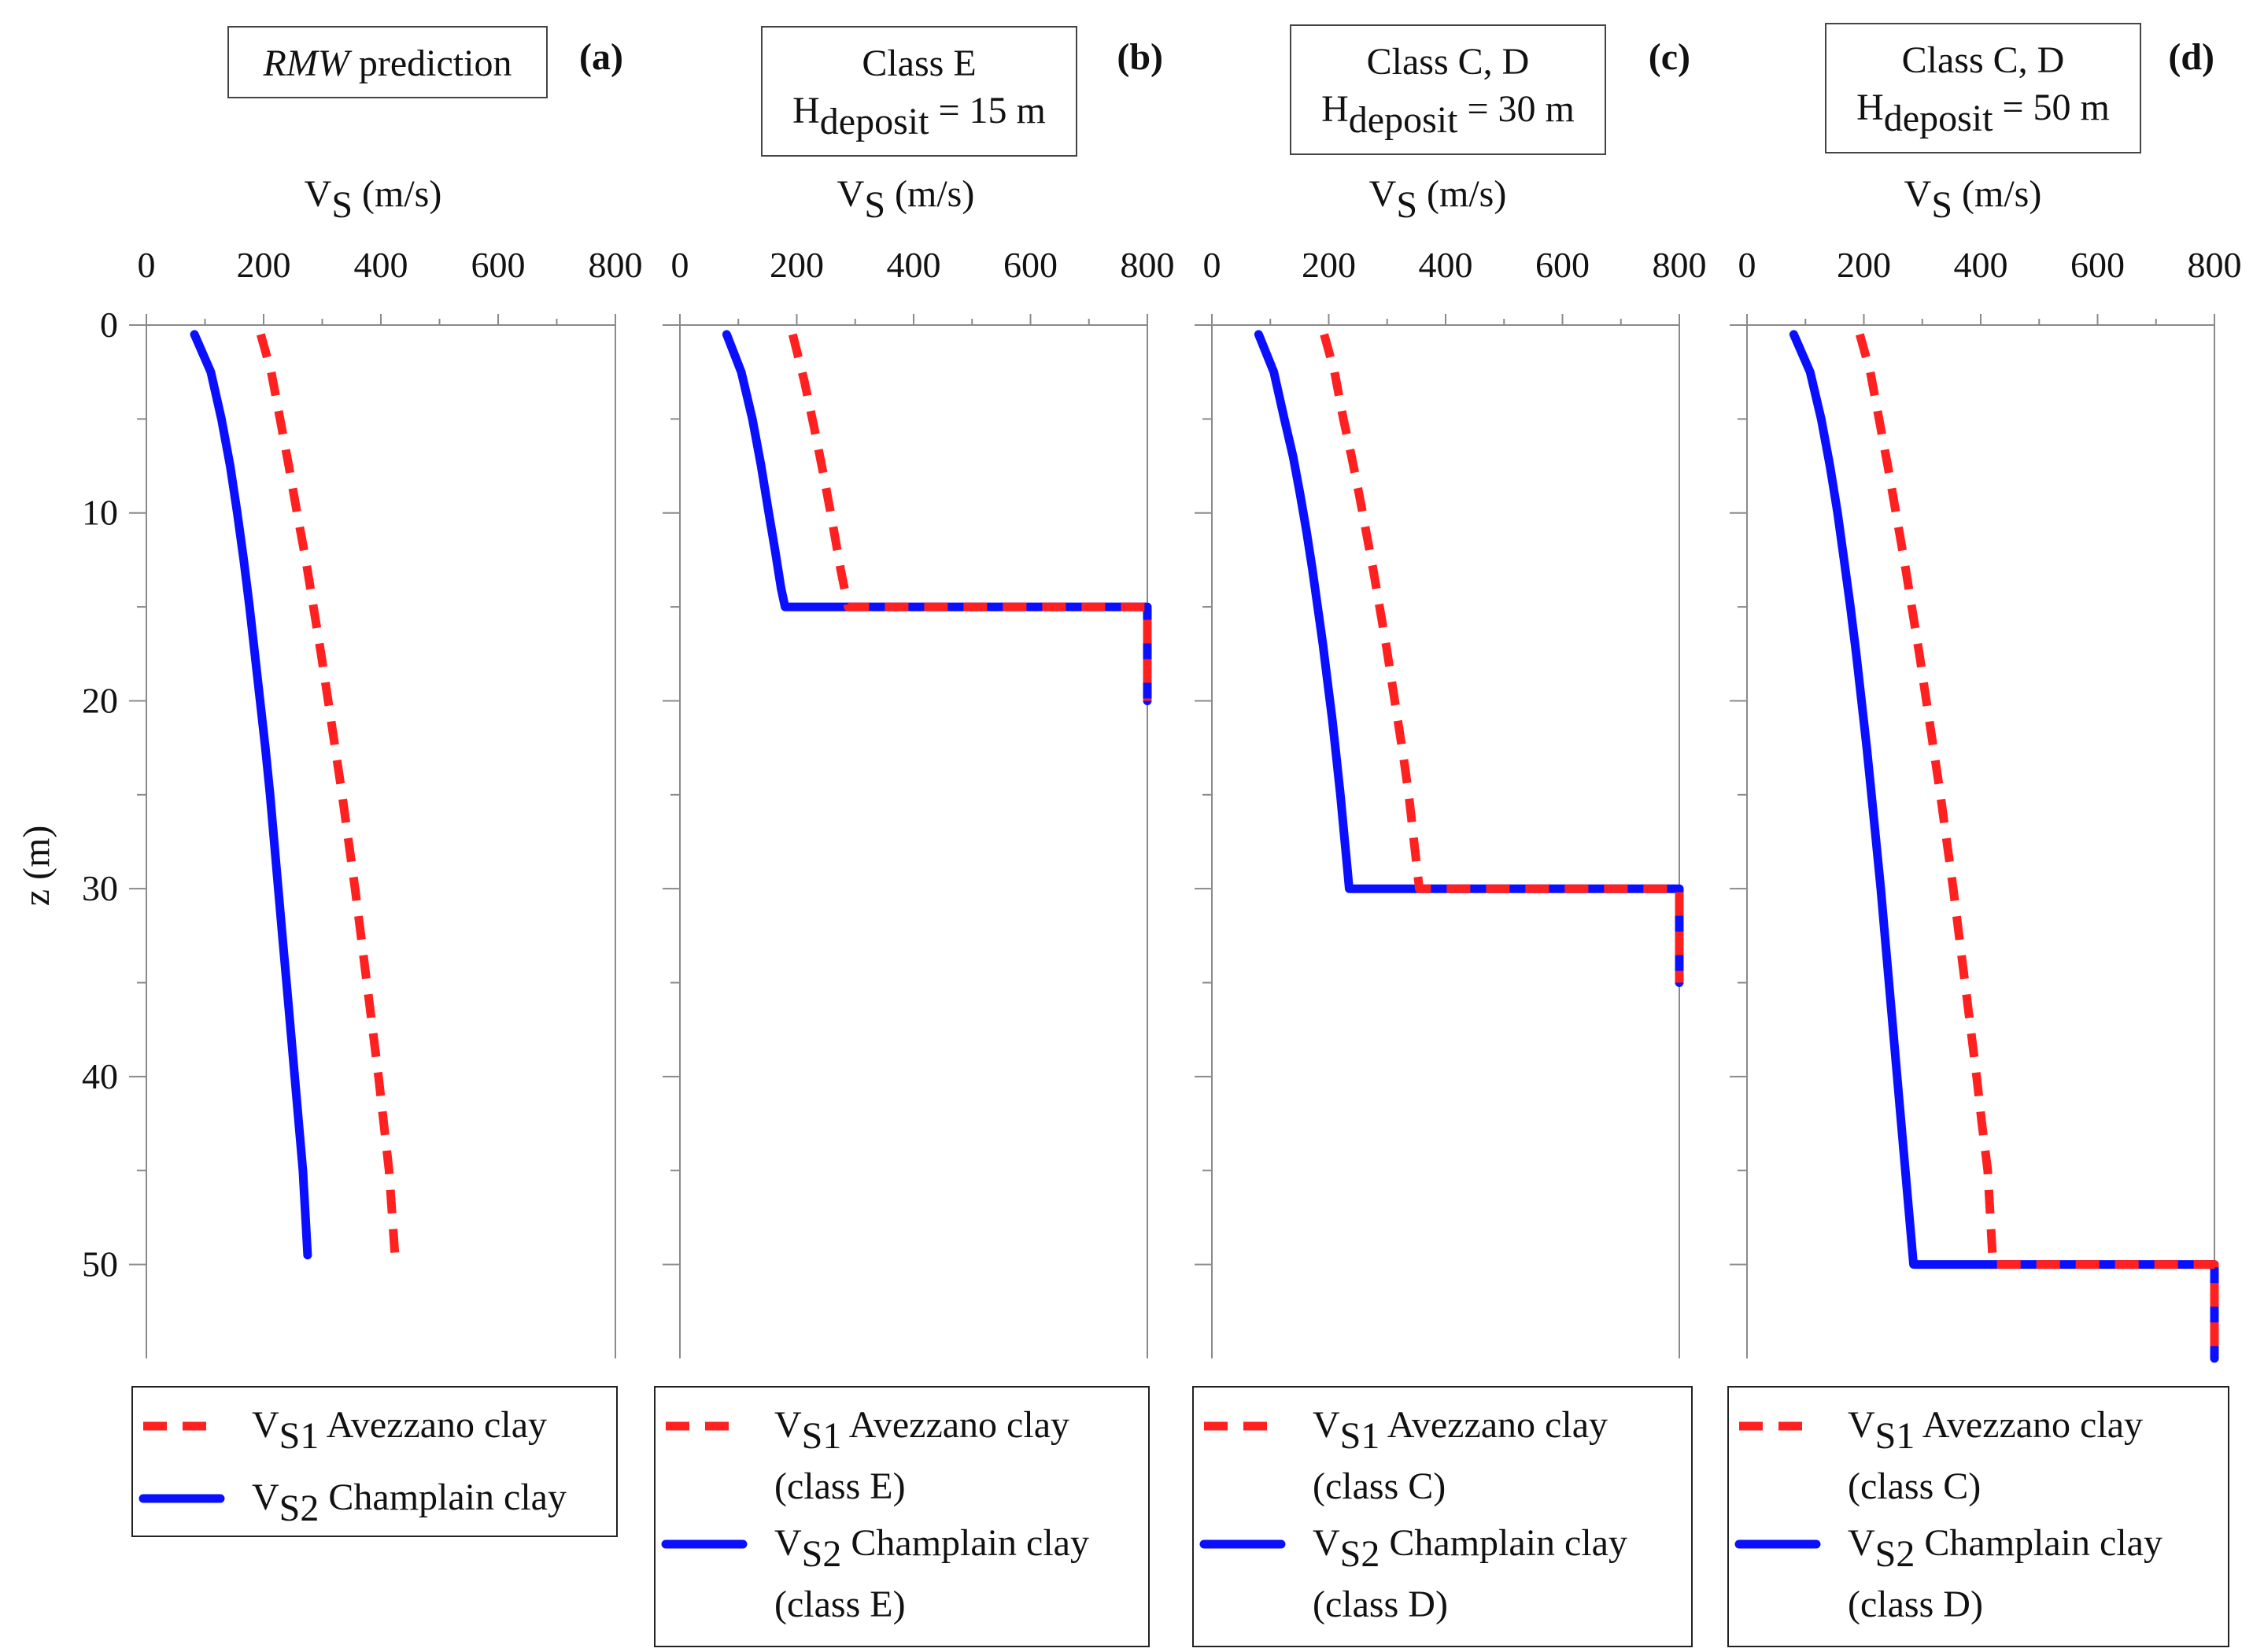 The width and height of the screenshot is (2253, 1652). What do you see at coordinates (1140, 57) in the screenshot?
I see `panel-label: (b)` at bounding box center [1140, 57].